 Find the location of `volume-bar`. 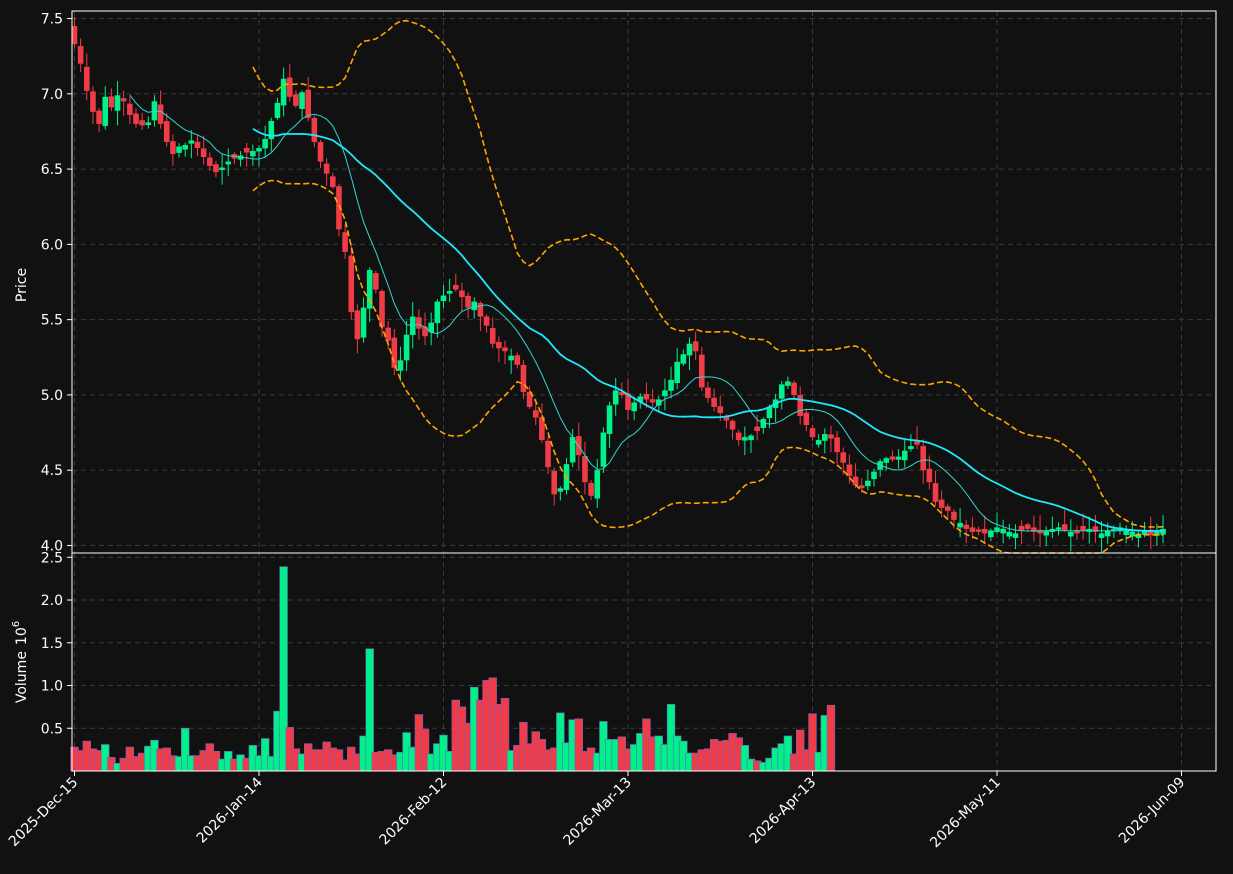

volume-bar is located at coordinates (831, 738).